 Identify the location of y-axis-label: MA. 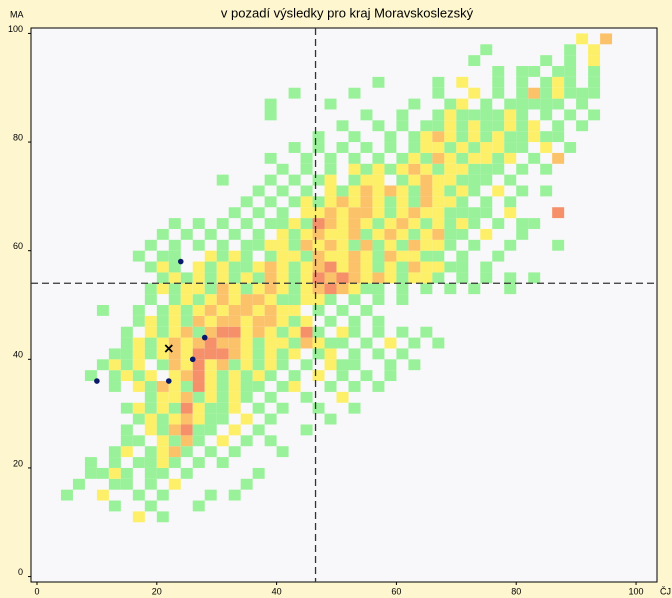
(17, 14).